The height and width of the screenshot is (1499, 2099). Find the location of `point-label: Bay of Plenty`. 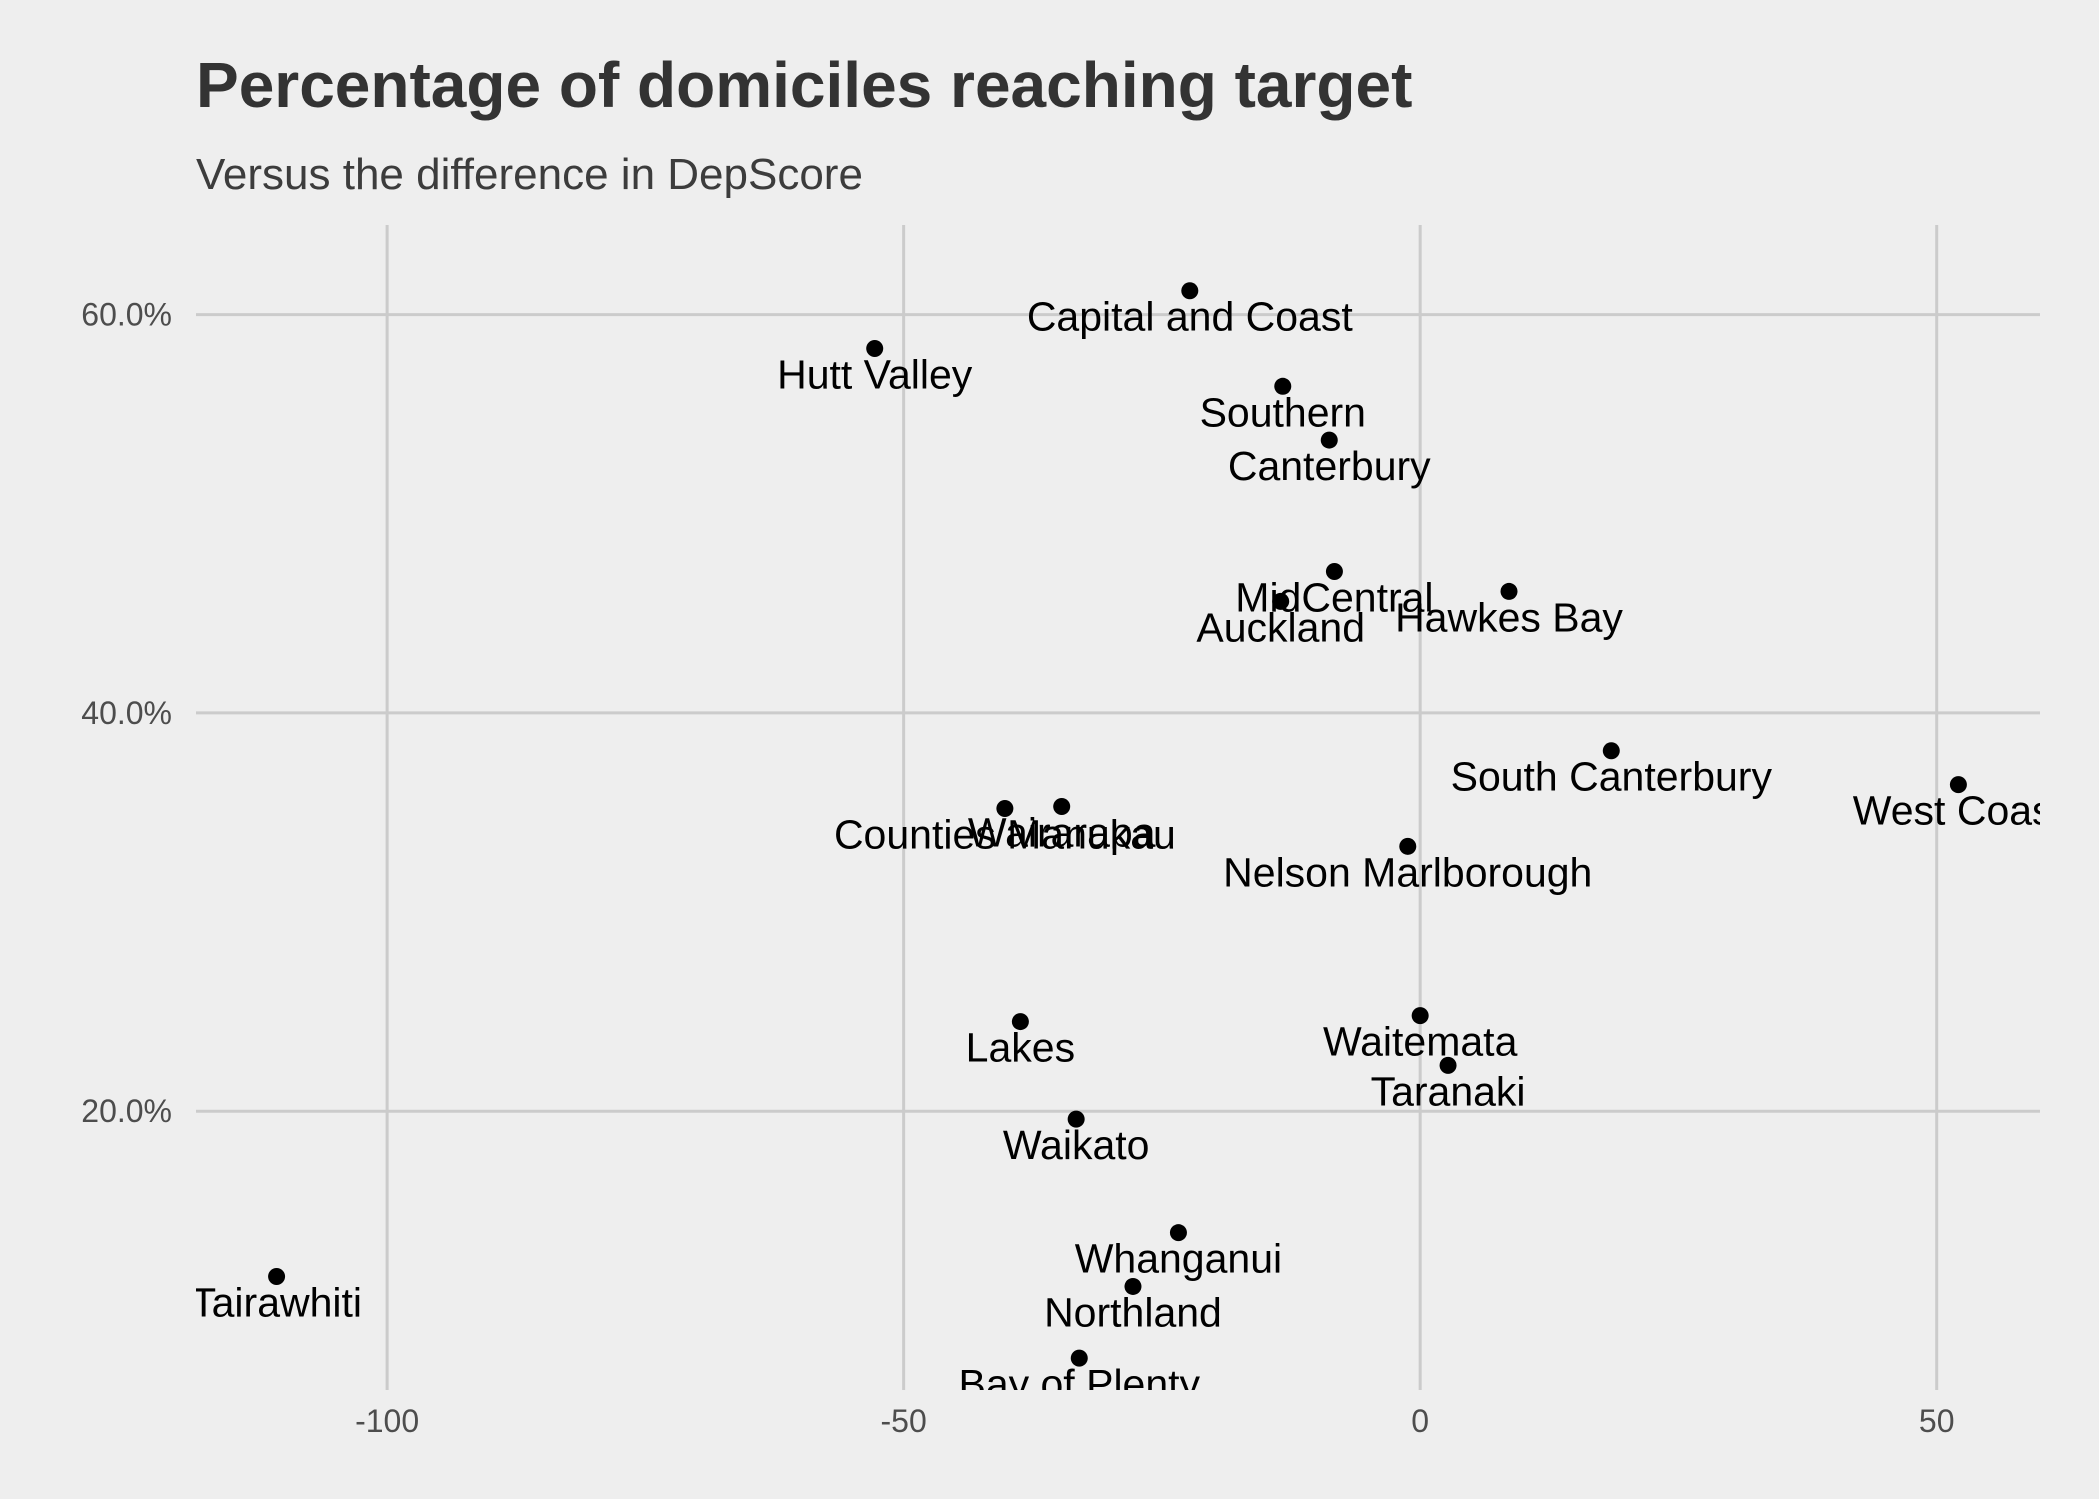

point-label: Bay of Plenty is located at coordinates (1079, 1384).